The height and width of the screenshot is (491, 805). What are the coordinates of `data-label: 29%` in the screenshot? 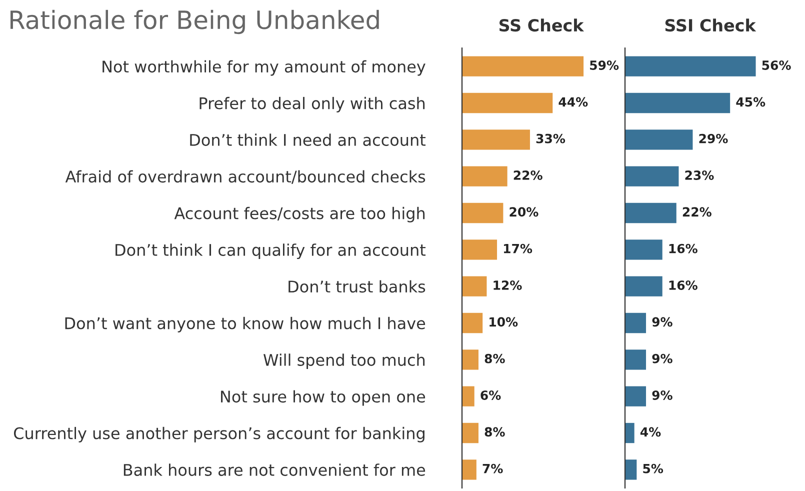 It's located at (713, 139).